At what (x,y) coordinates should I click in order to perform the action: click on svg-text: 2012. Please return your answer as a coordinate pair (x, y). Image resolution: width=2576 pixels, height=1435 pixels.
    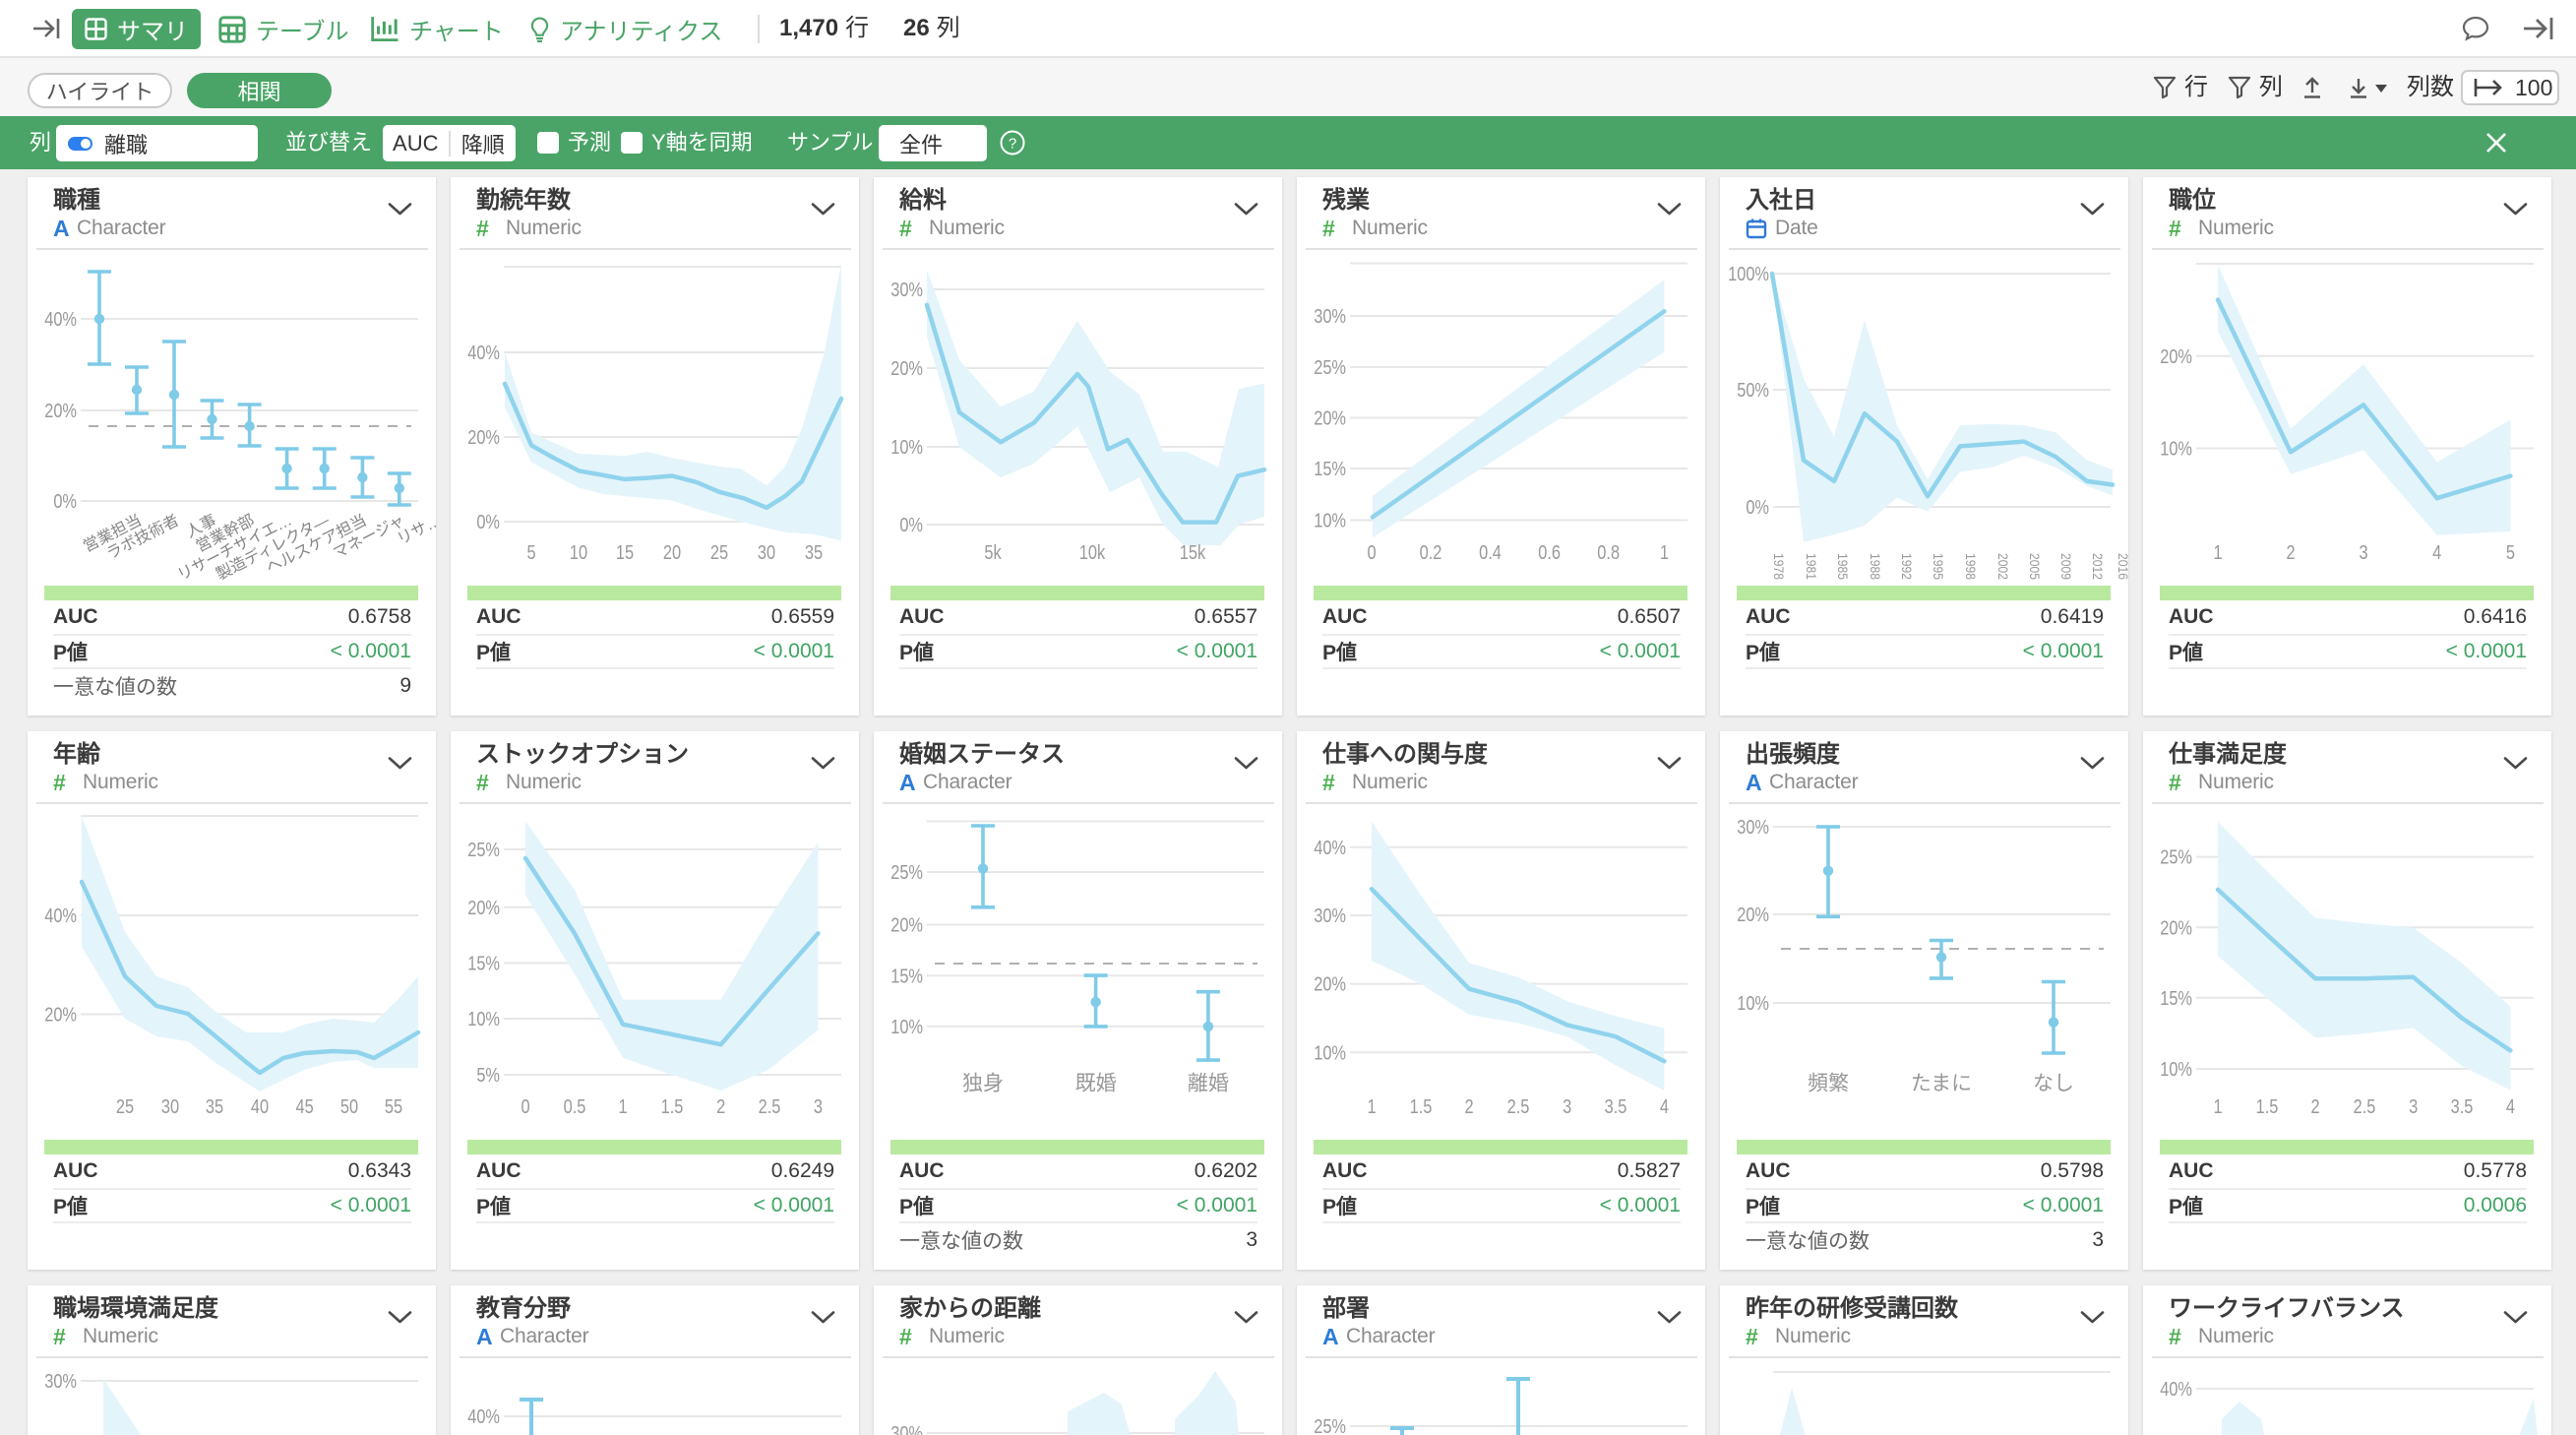
    Looking at the image, I should click on (2098, 566).